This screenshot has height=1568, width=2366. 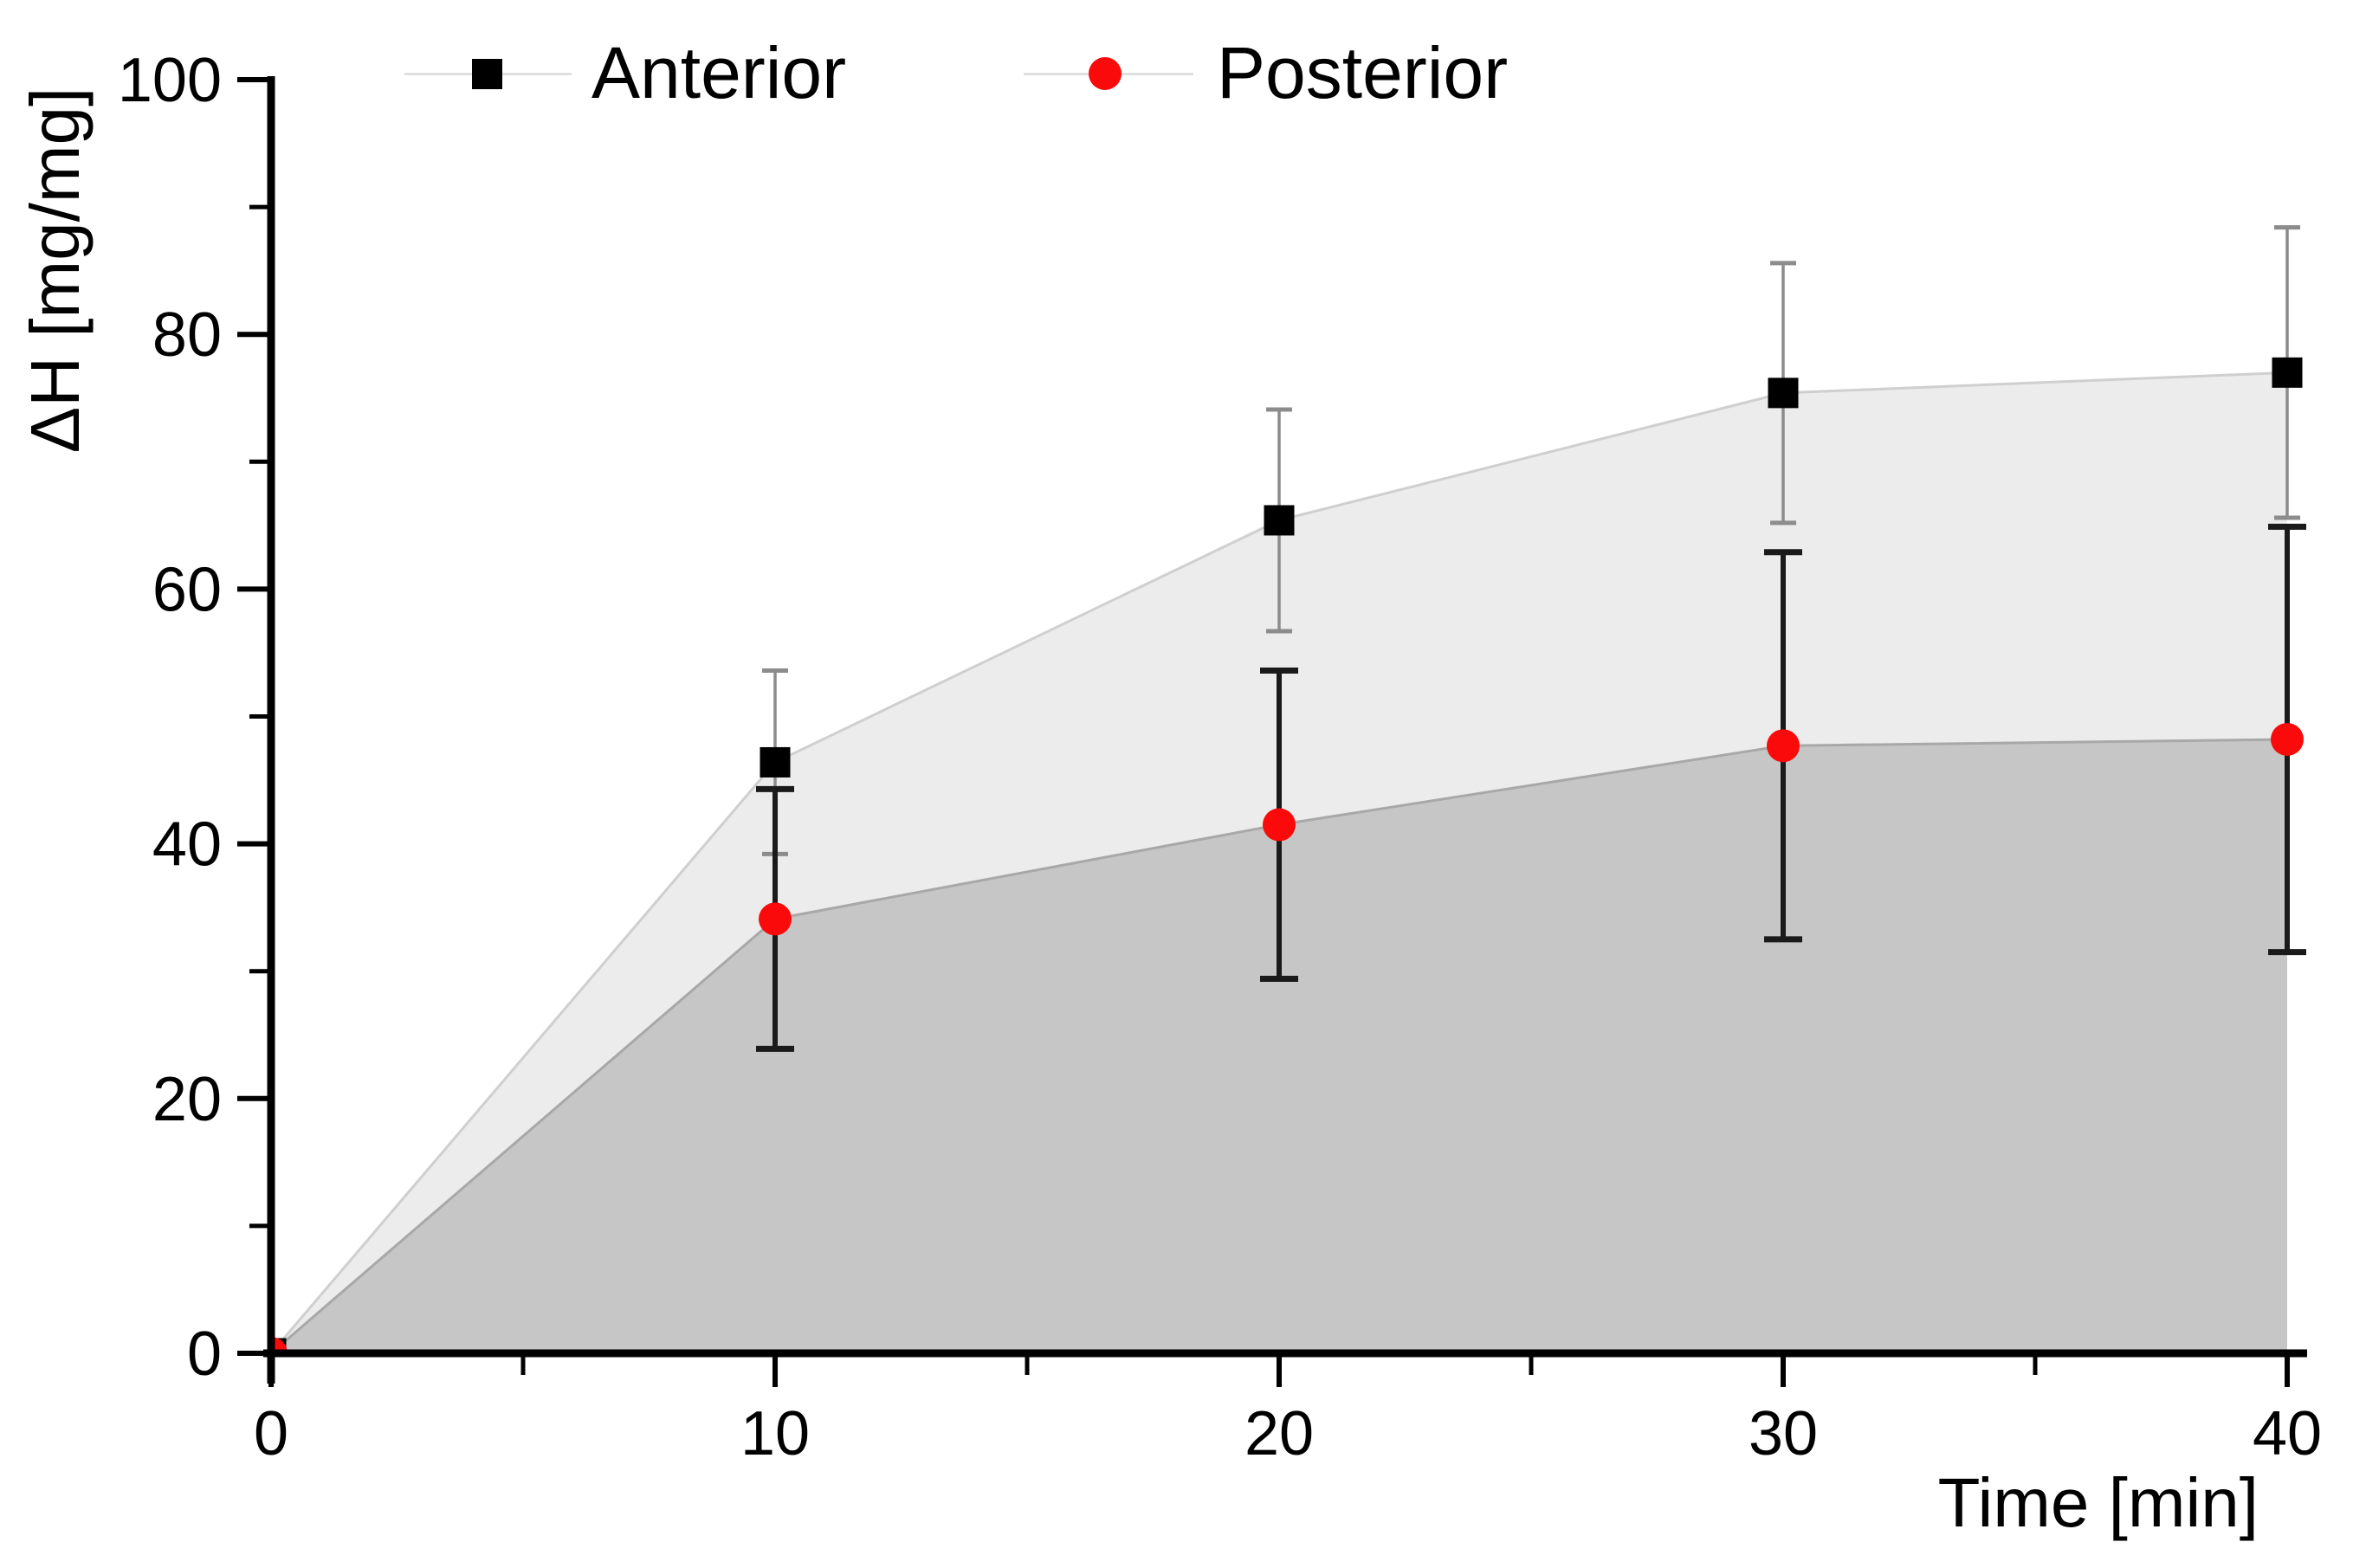 What do you see at coordinates (1783, 1434) in the screenshot?
I see `x-tick-label: 30` at bounding box center [1783, 1434].